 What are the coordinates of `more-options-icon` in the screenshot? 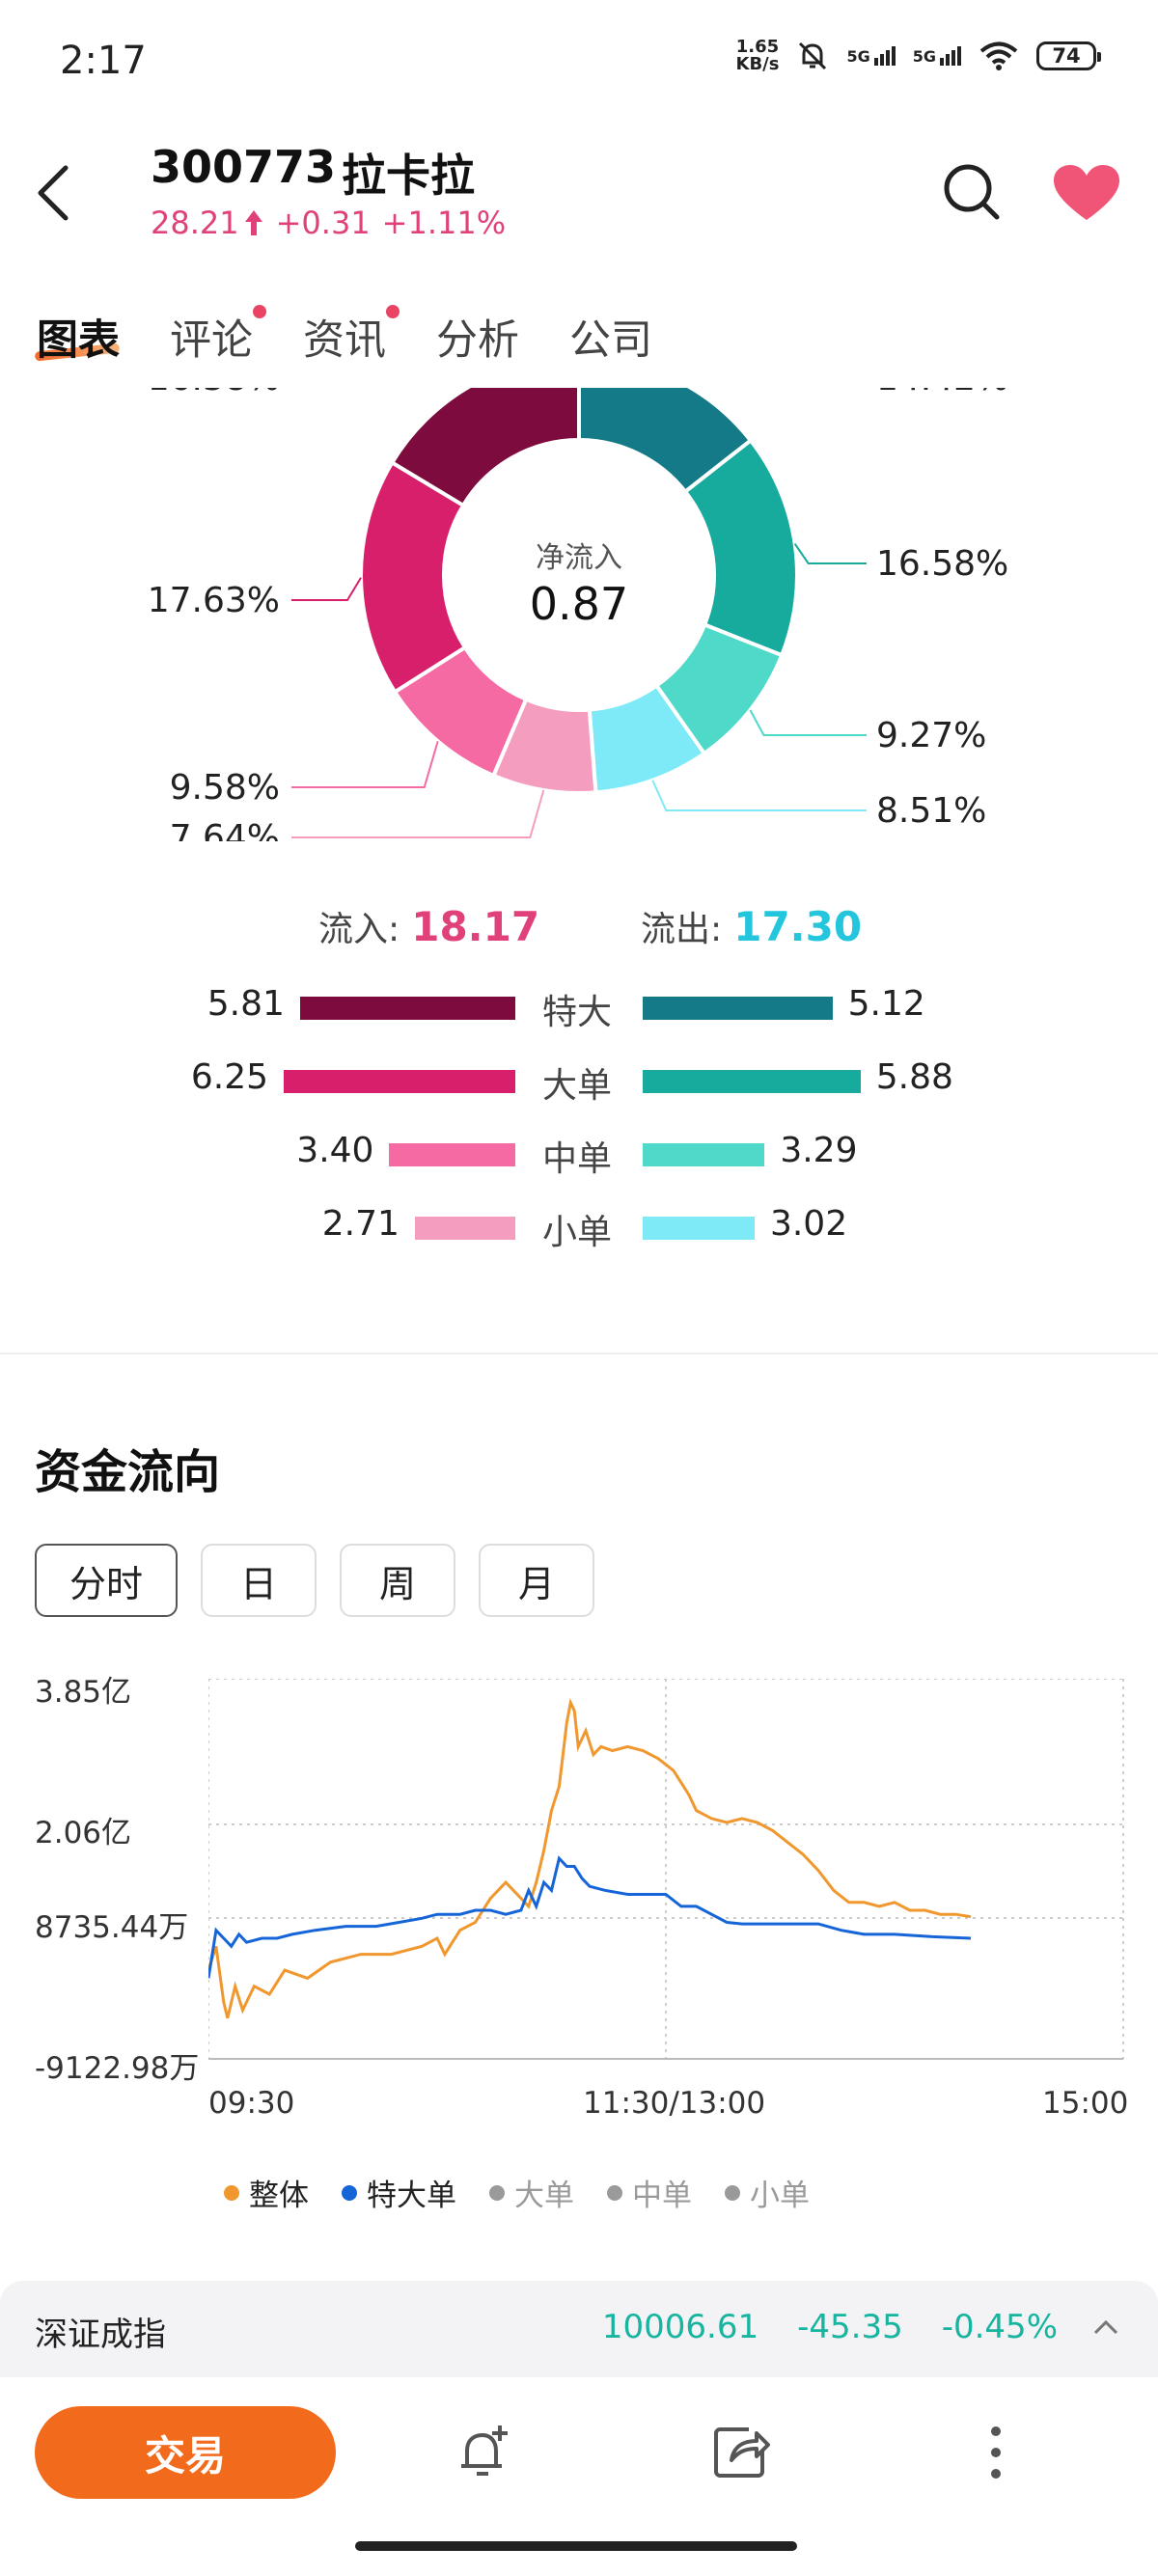 It's located at (995, 2453).